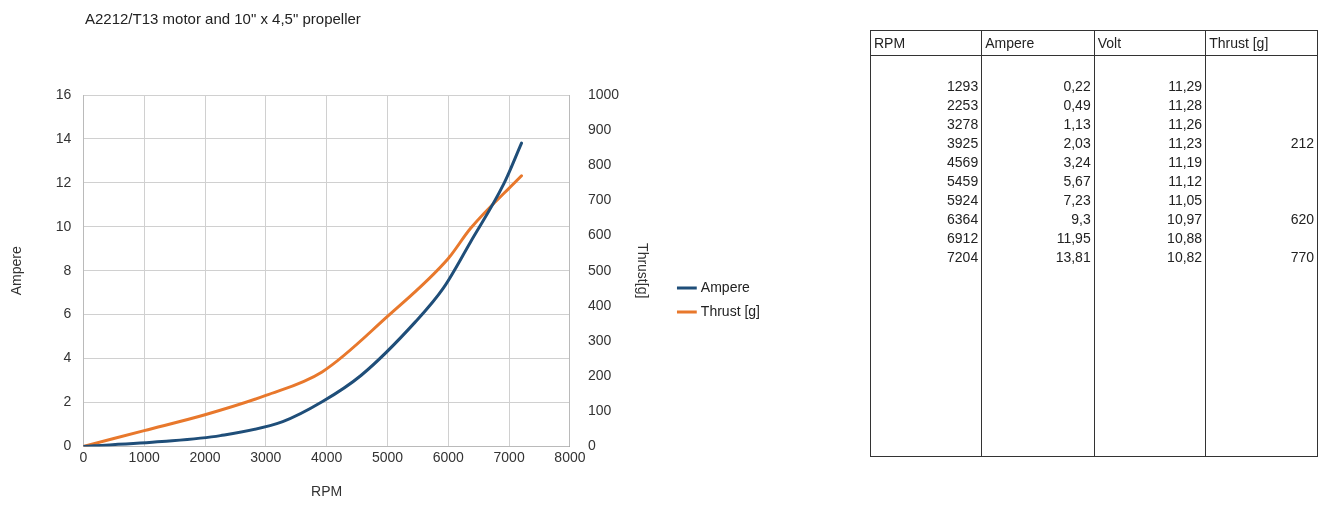  What do you see at coordinates (67, 357) in the screenshot?
I see `y-tick-label: 4` at bounding box center [67, 357].